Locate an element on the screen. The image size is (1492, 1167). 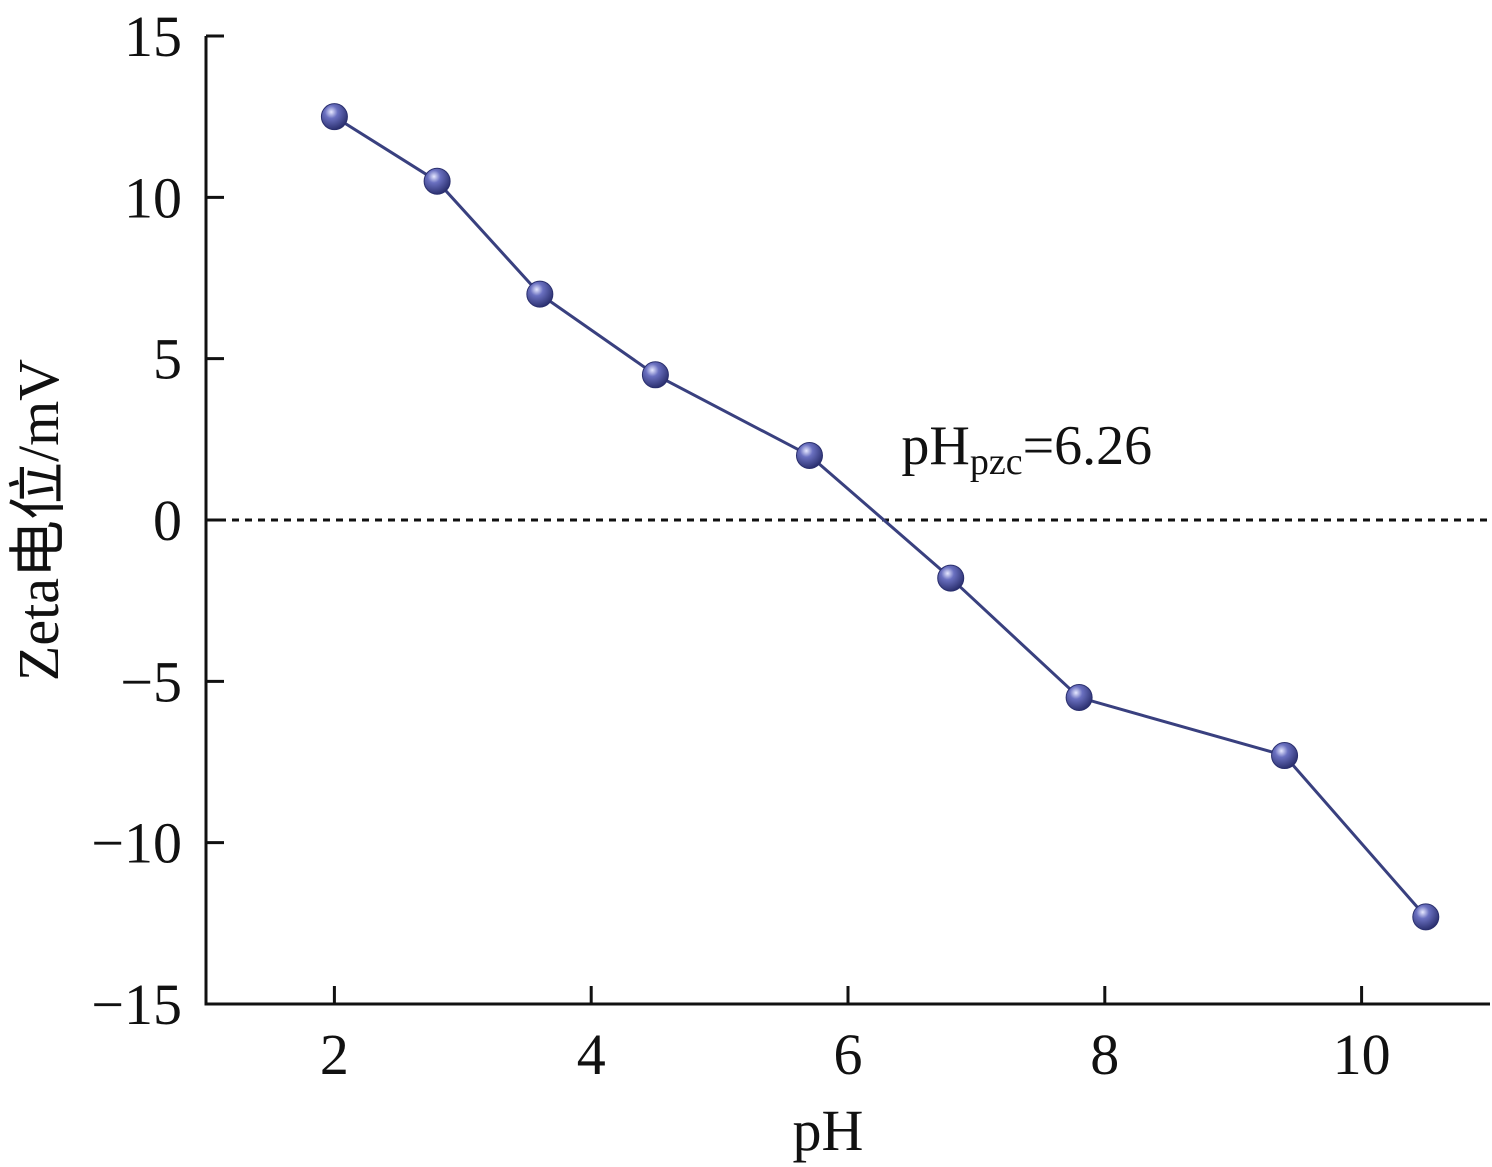
x-tick-label: 4 is located at coordinates (591, 1054).